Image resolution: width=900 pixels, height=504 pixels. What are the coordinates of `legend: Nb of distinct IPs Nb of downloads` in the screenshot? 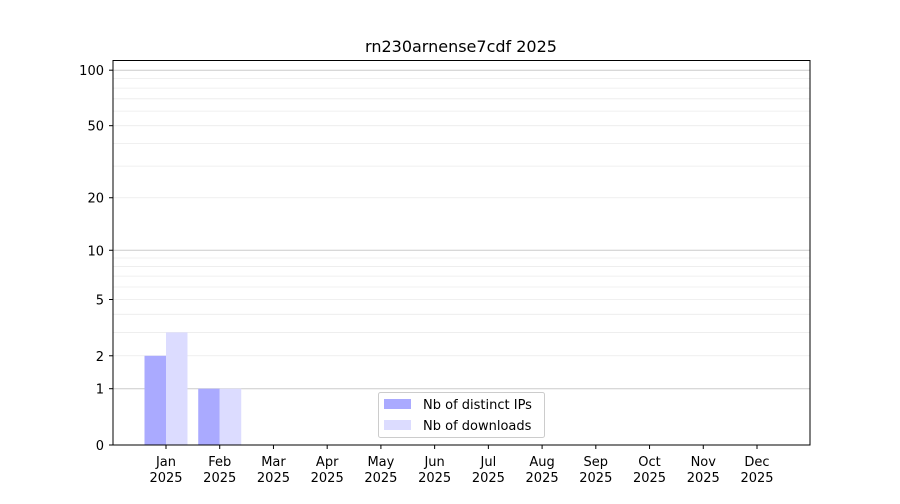 It's located at (461, 415).